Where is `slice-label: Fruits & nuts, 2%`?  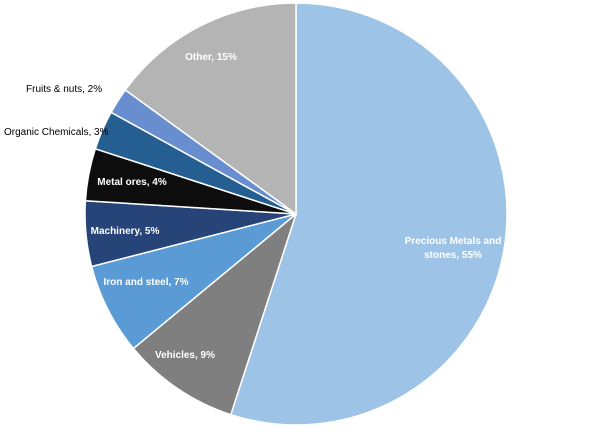 slice-label: Fruits & nuts, 2% is located at coordinates (64, 89).